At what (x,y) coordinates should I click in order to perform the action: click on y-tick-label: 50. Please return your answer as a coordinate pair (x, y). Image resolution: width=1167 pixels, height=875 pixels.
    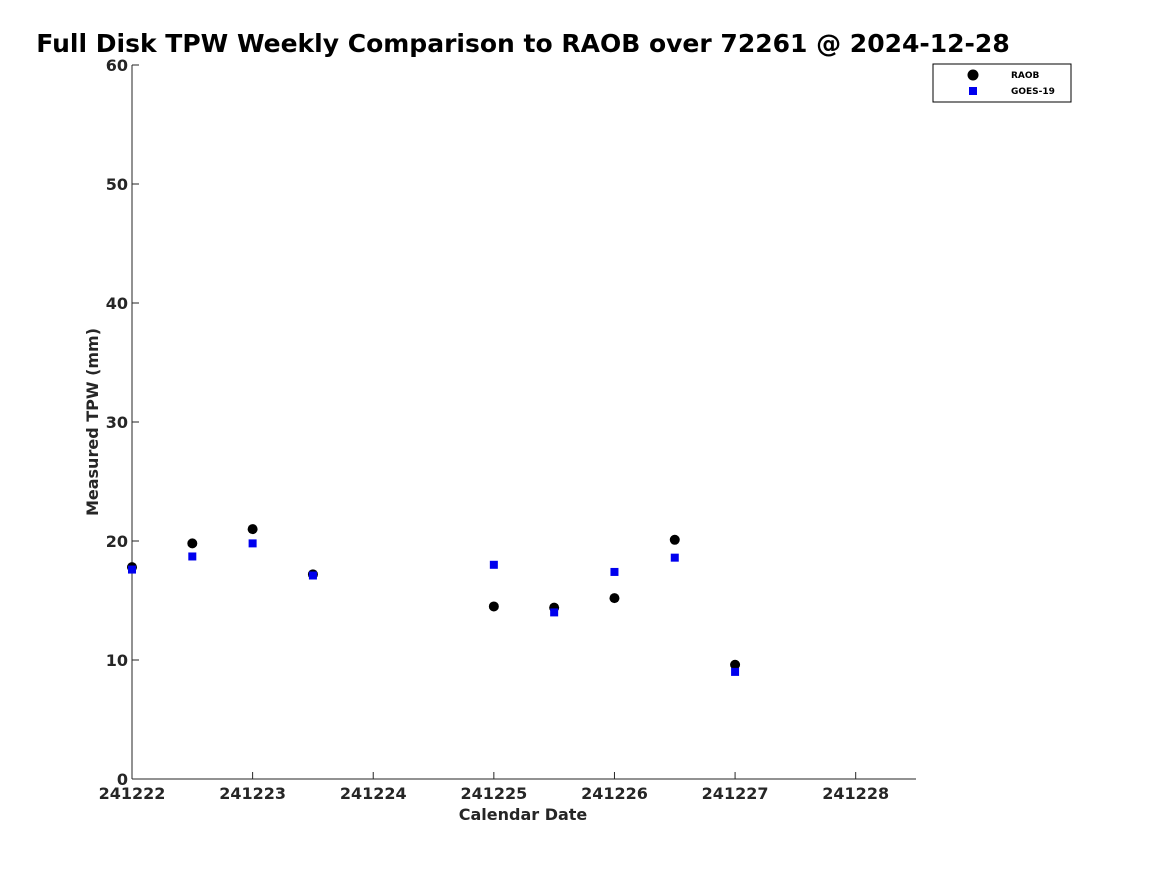
    Looking at the image, I should click on (117, 184).